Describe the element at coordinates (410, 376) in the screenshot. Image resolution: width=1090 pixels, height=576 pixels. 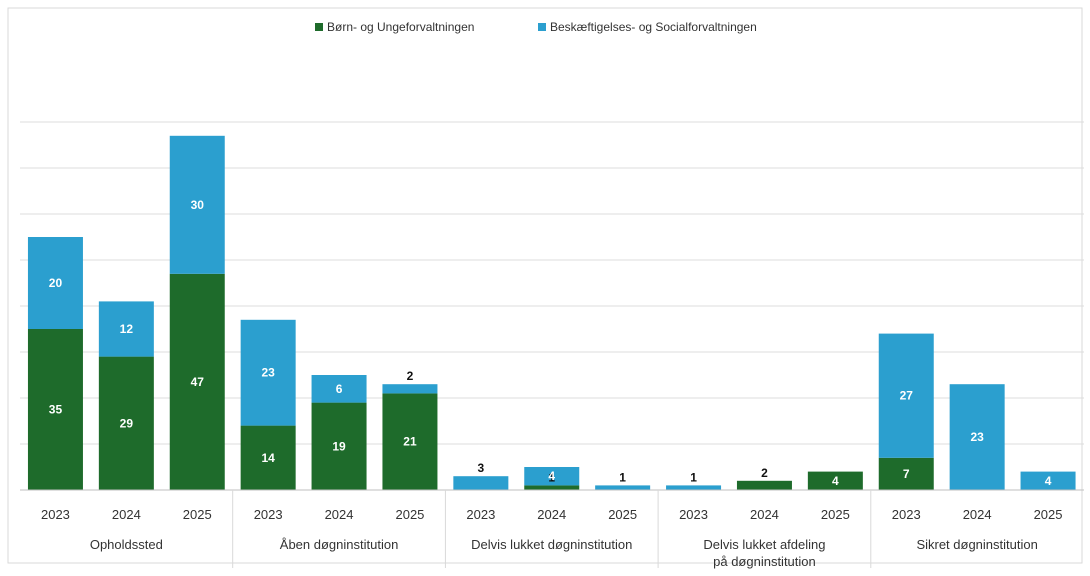
I see `data-label-beskaeftigelse-og-social: 2` at that location.